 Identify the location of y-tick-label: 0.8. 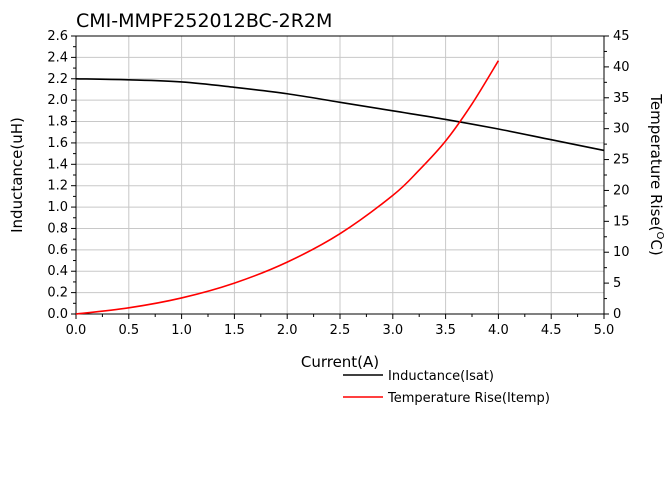
(57, 228).